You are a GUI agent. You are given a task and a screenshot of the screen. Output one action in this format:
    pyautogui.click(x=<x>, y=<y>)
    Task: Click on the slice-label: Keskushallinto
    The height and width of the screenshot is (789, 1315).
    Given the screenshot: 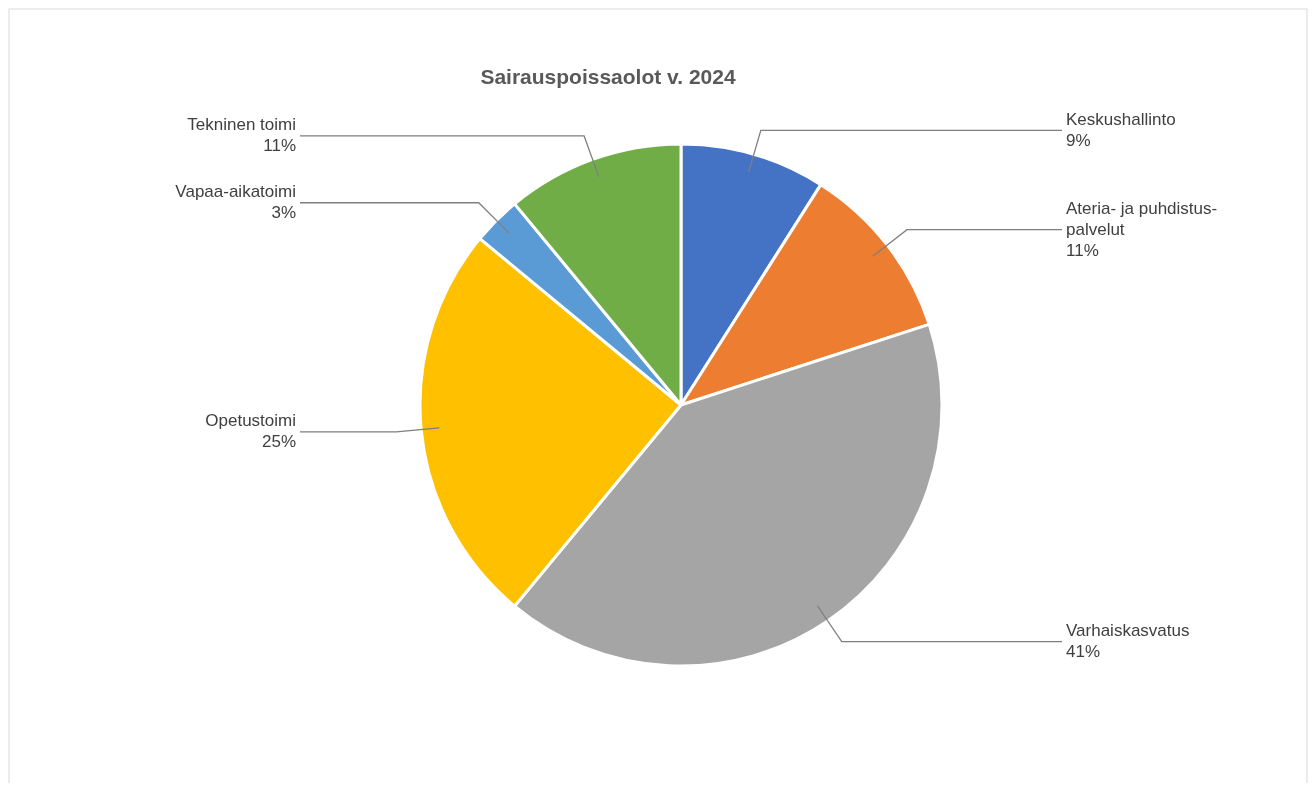 What is the action you would take?
    pyautogui.click(x=1121, y=119)
    